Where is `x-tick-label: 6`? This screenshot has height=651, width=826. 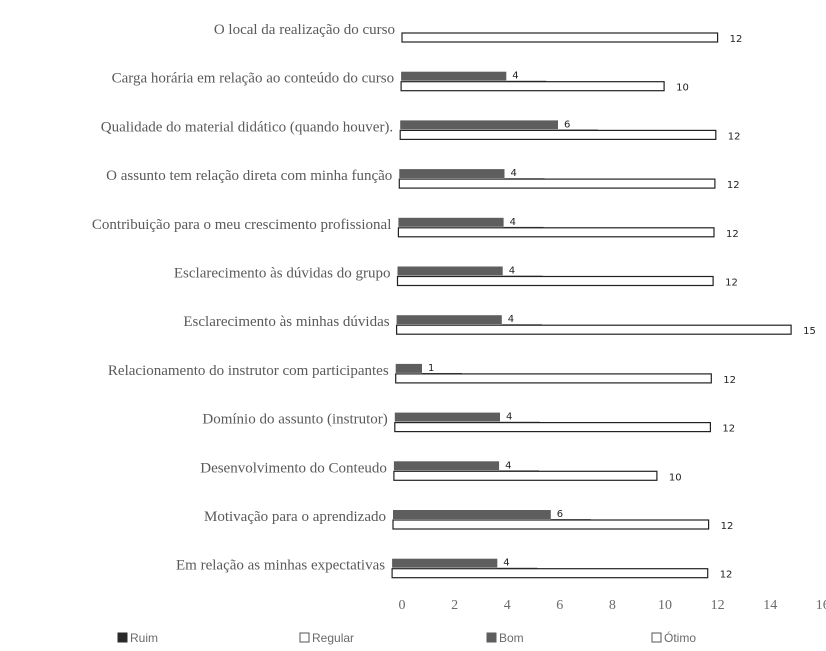
x-tick-label: 6 is located at coordinates (559, 605).